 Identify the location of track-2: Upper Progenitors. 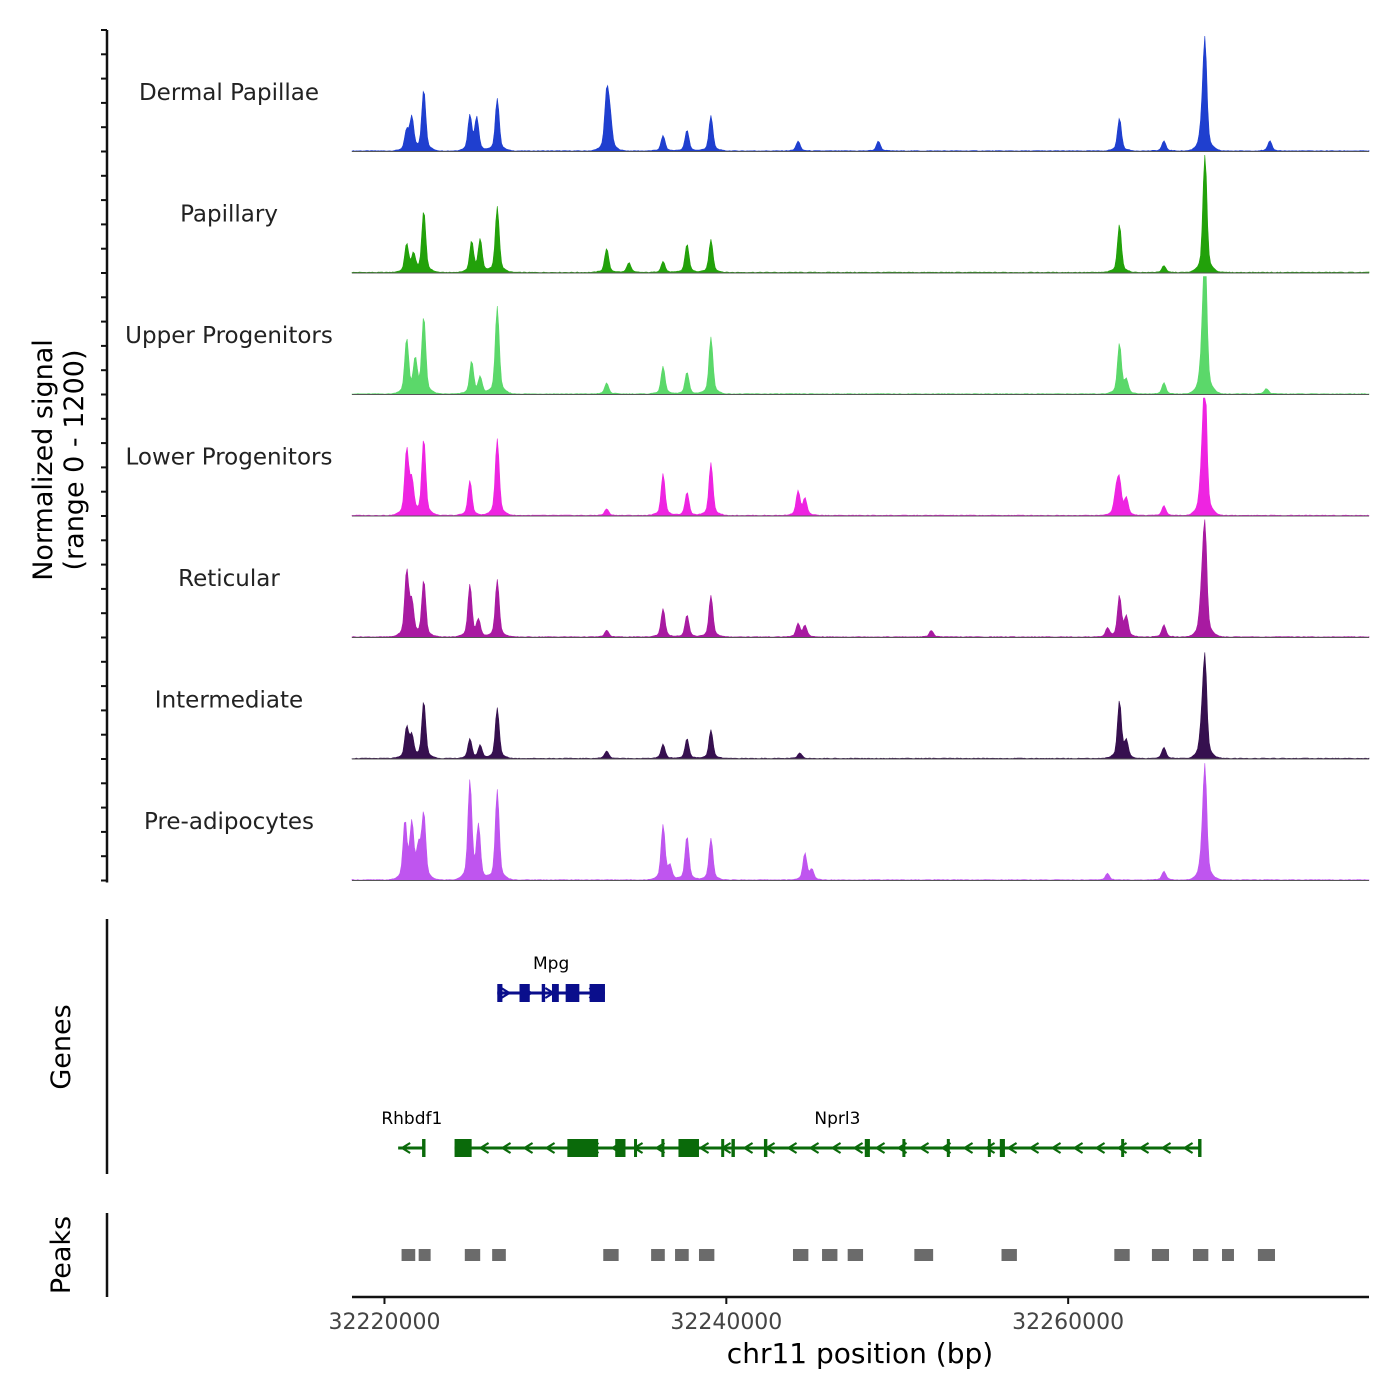
(747, 335).